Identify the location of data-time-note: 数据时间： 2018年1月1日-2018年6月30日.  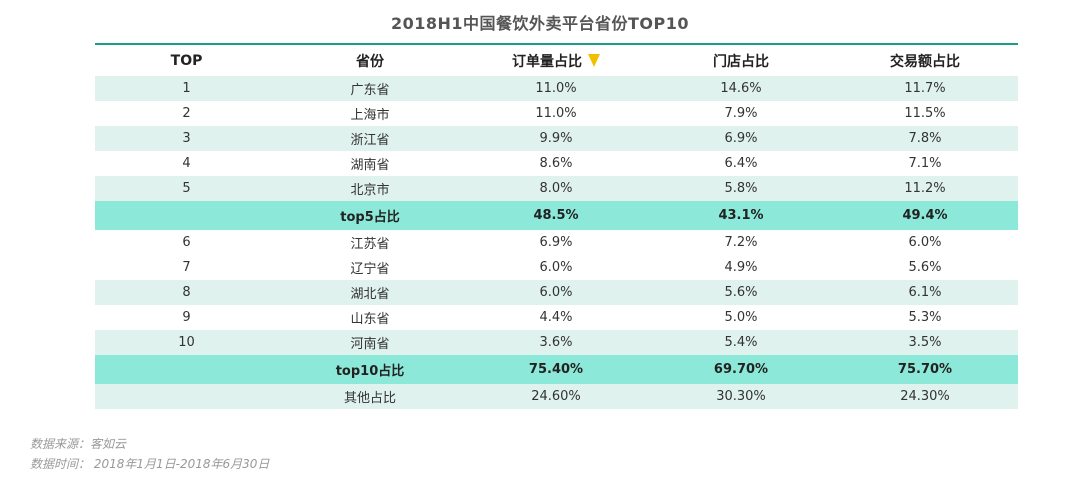
(150, 464).